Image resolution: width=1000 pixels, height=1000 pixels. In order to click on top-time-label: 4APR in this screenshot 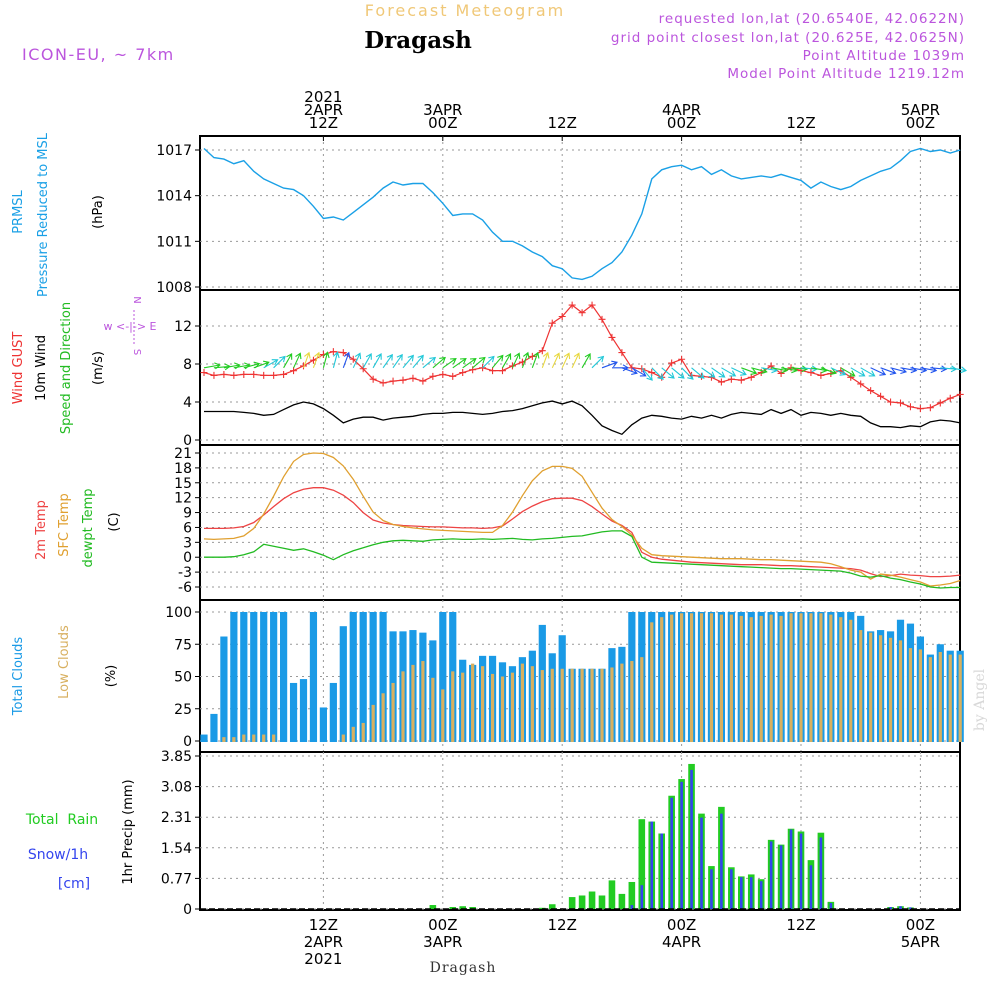, I will do `click(681, 110)`.